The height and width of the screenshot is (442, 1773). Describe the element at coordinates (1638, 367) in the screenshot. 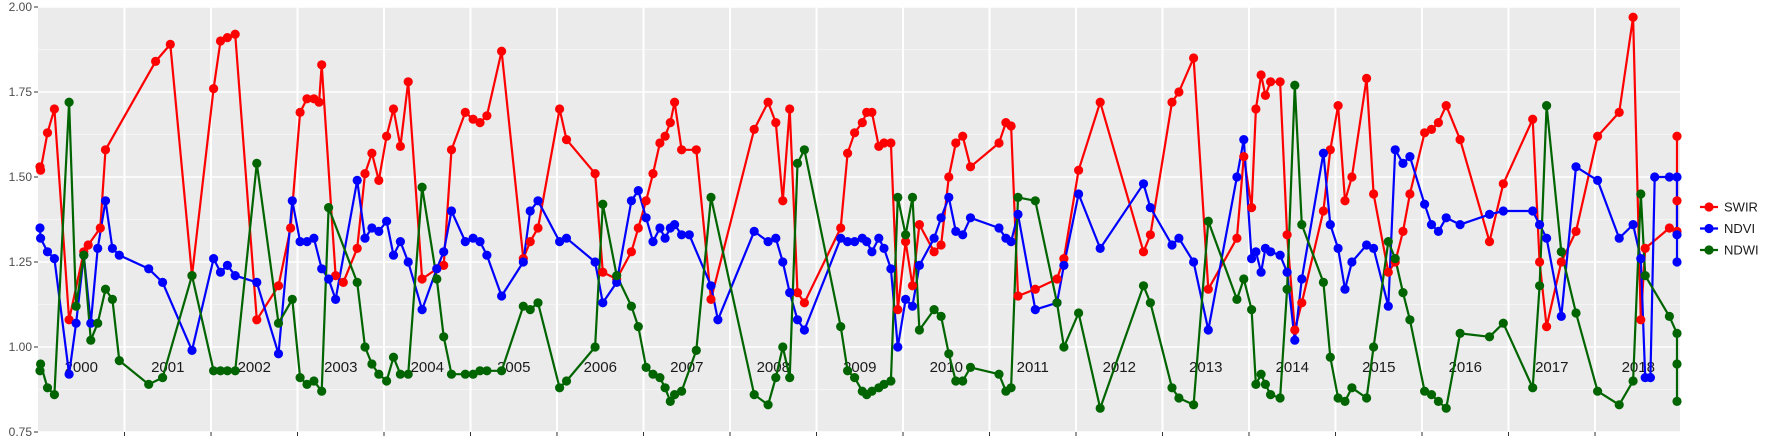

I see `year-label: 2018` at that location.